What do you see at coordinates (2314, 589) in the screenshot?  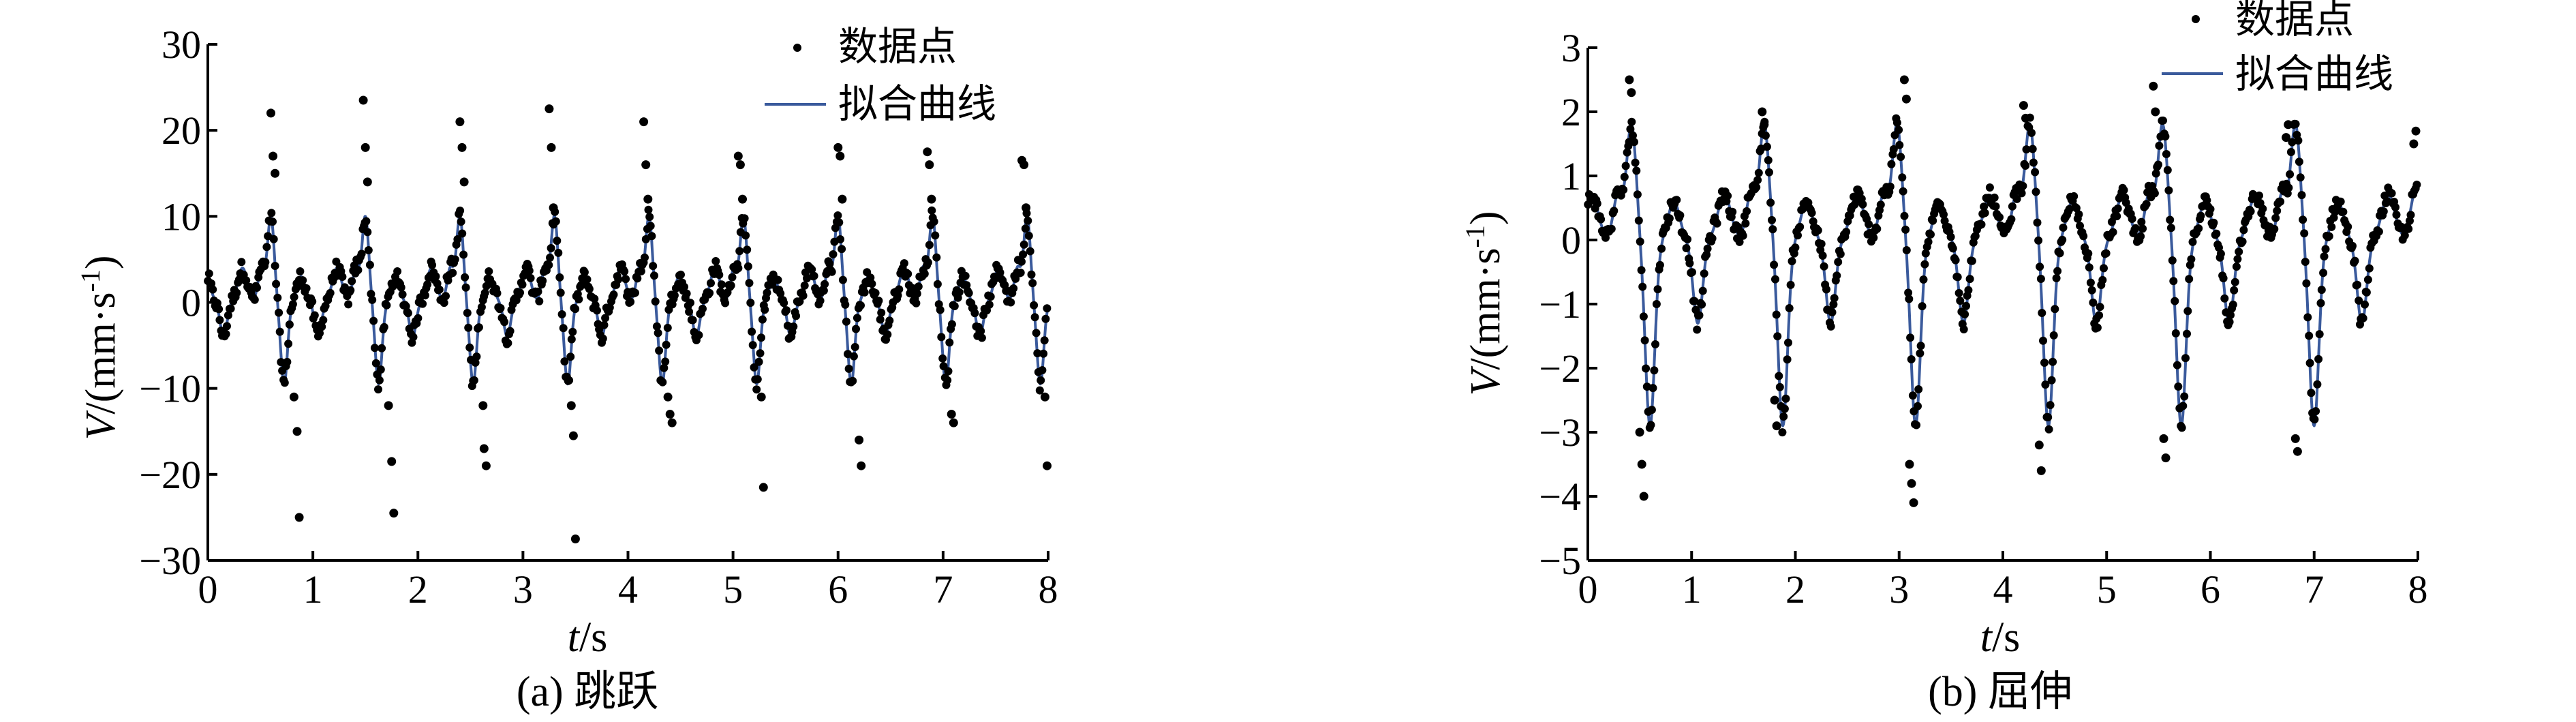 I see `panel-b-x-tick-label: 7` at bounding box center [2314, 589].